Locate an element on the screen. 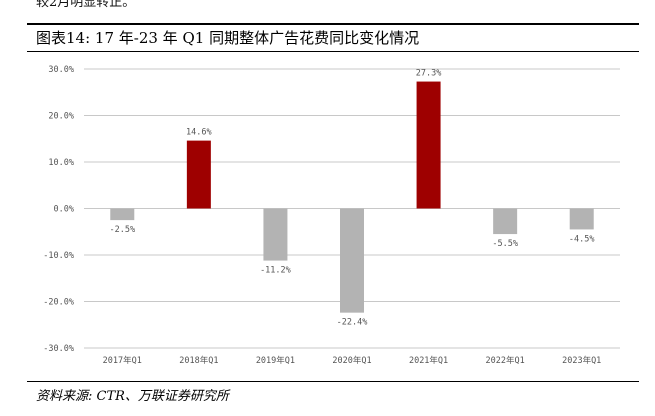 The image size is (655, 416). data-label: -2.5% is located at coordinates (122, 230).